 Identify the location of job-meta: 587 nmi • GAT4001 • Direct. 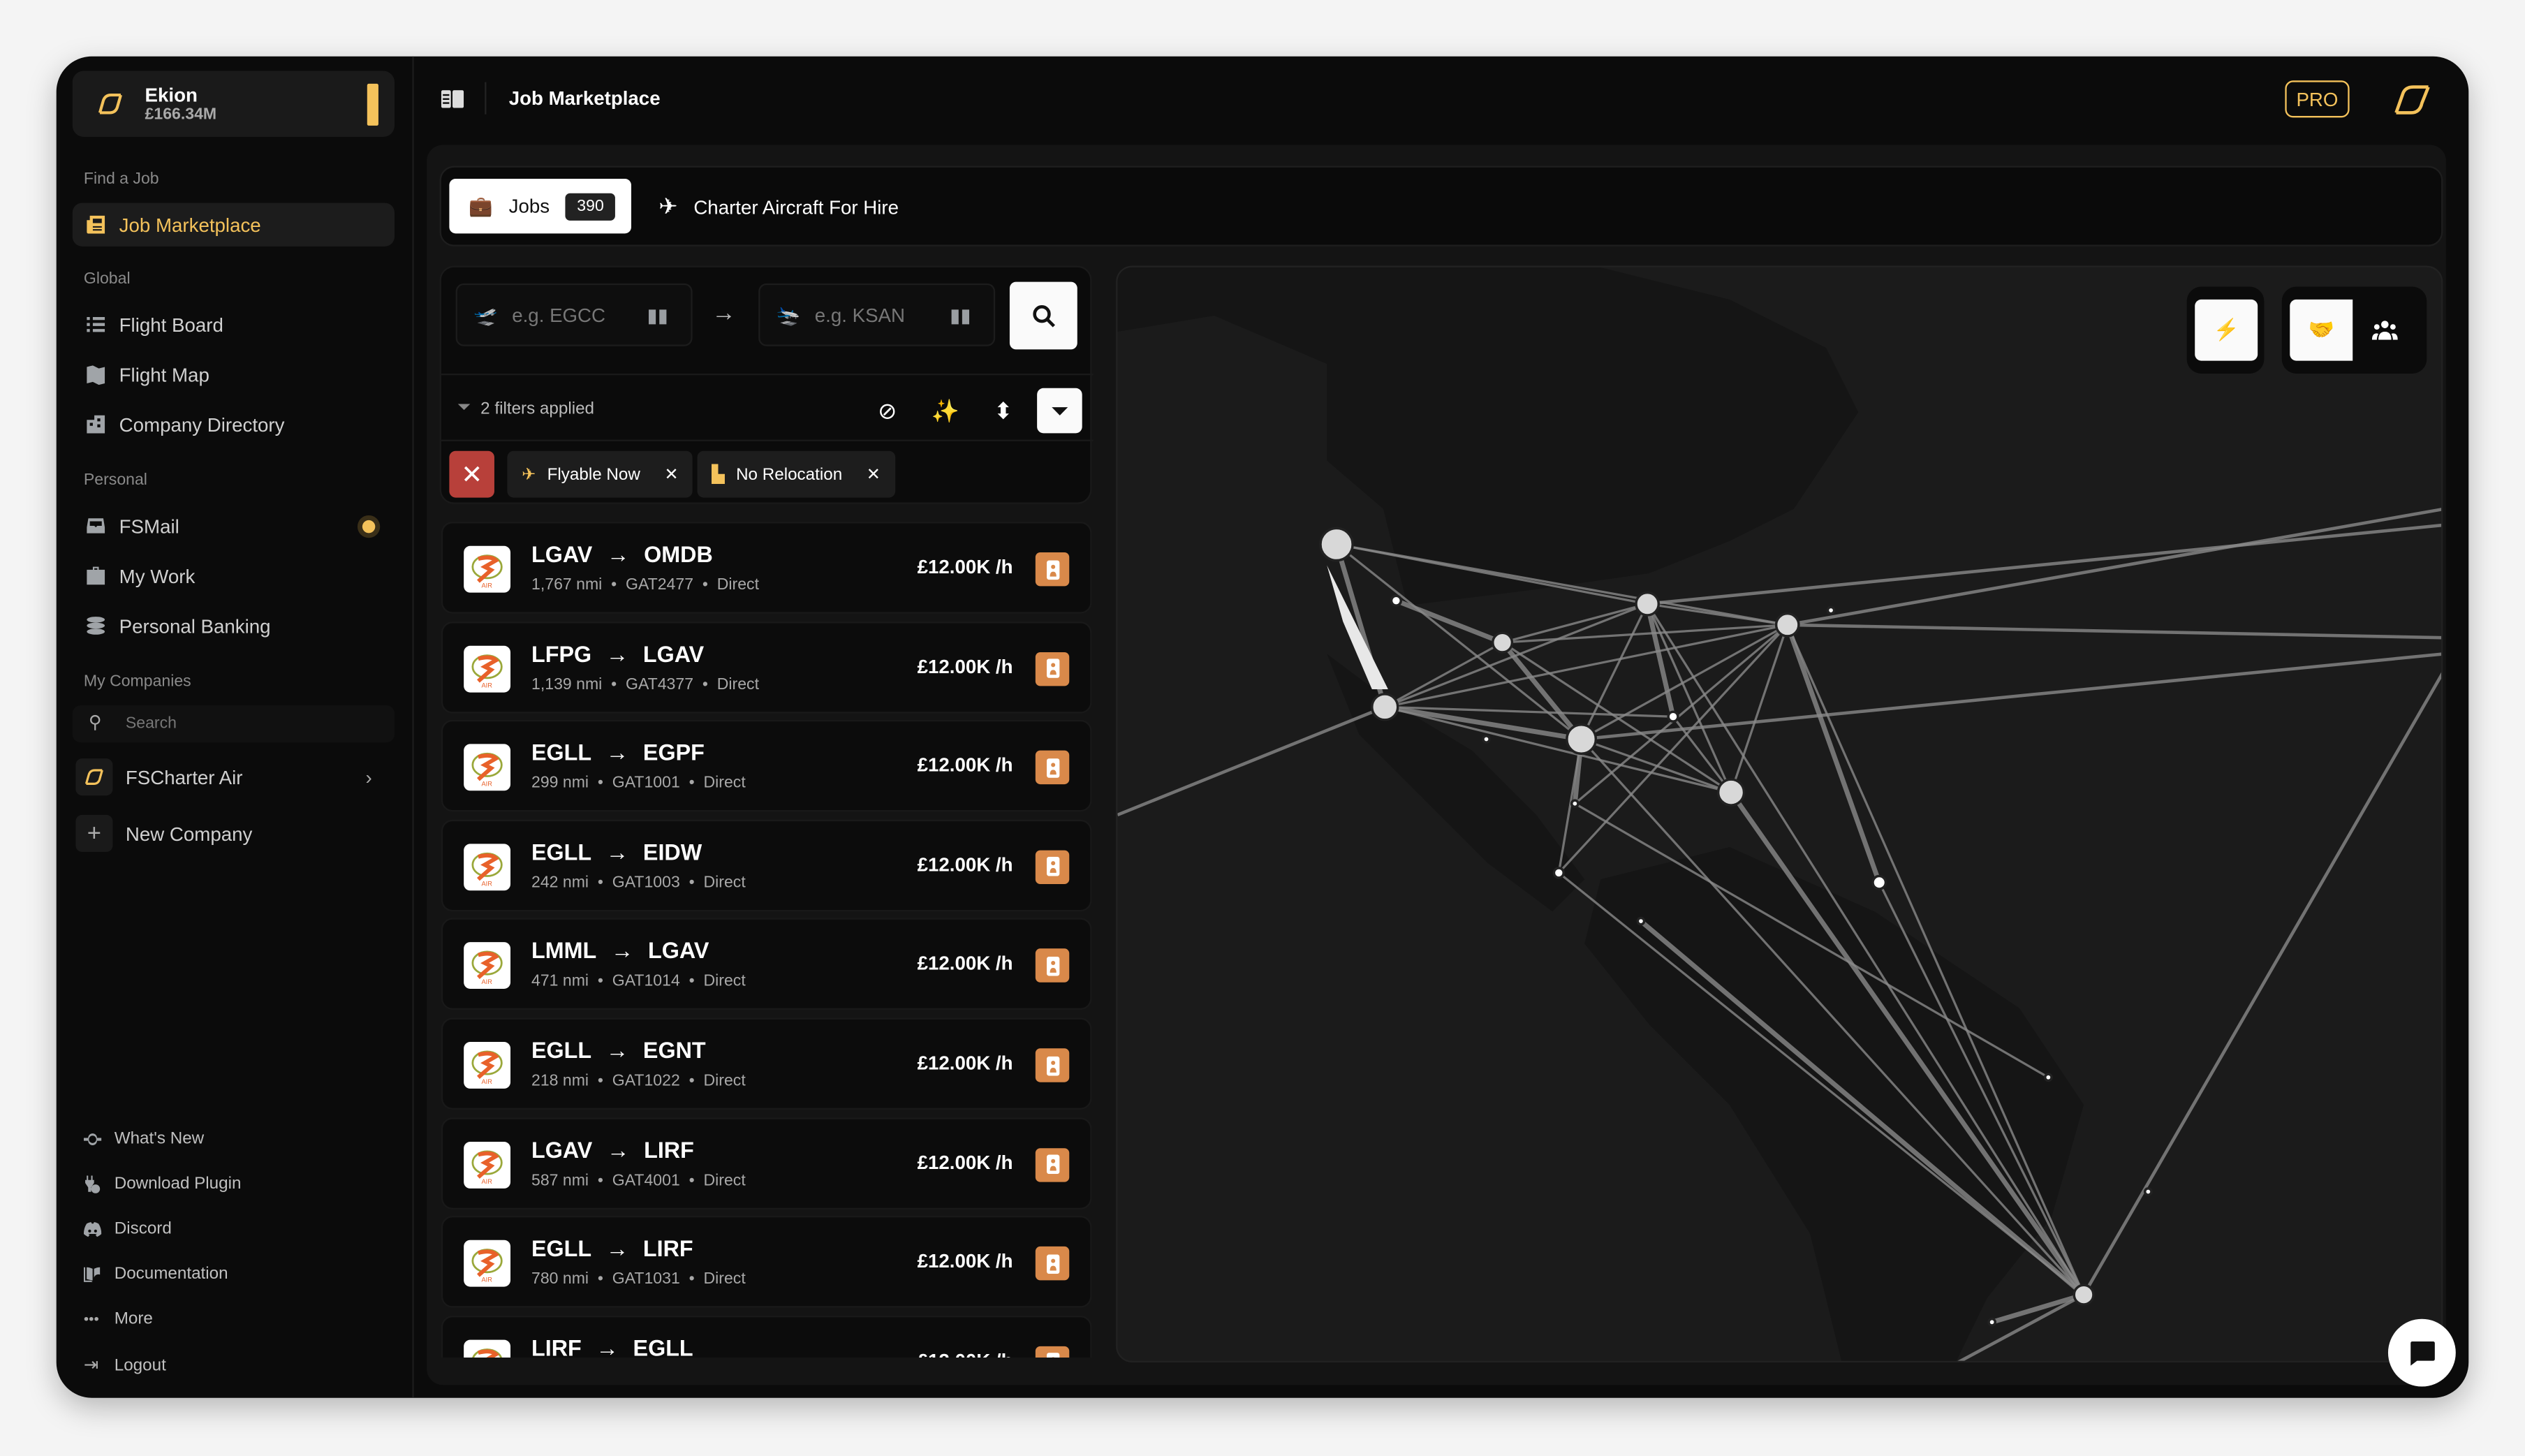
(638, 1180).